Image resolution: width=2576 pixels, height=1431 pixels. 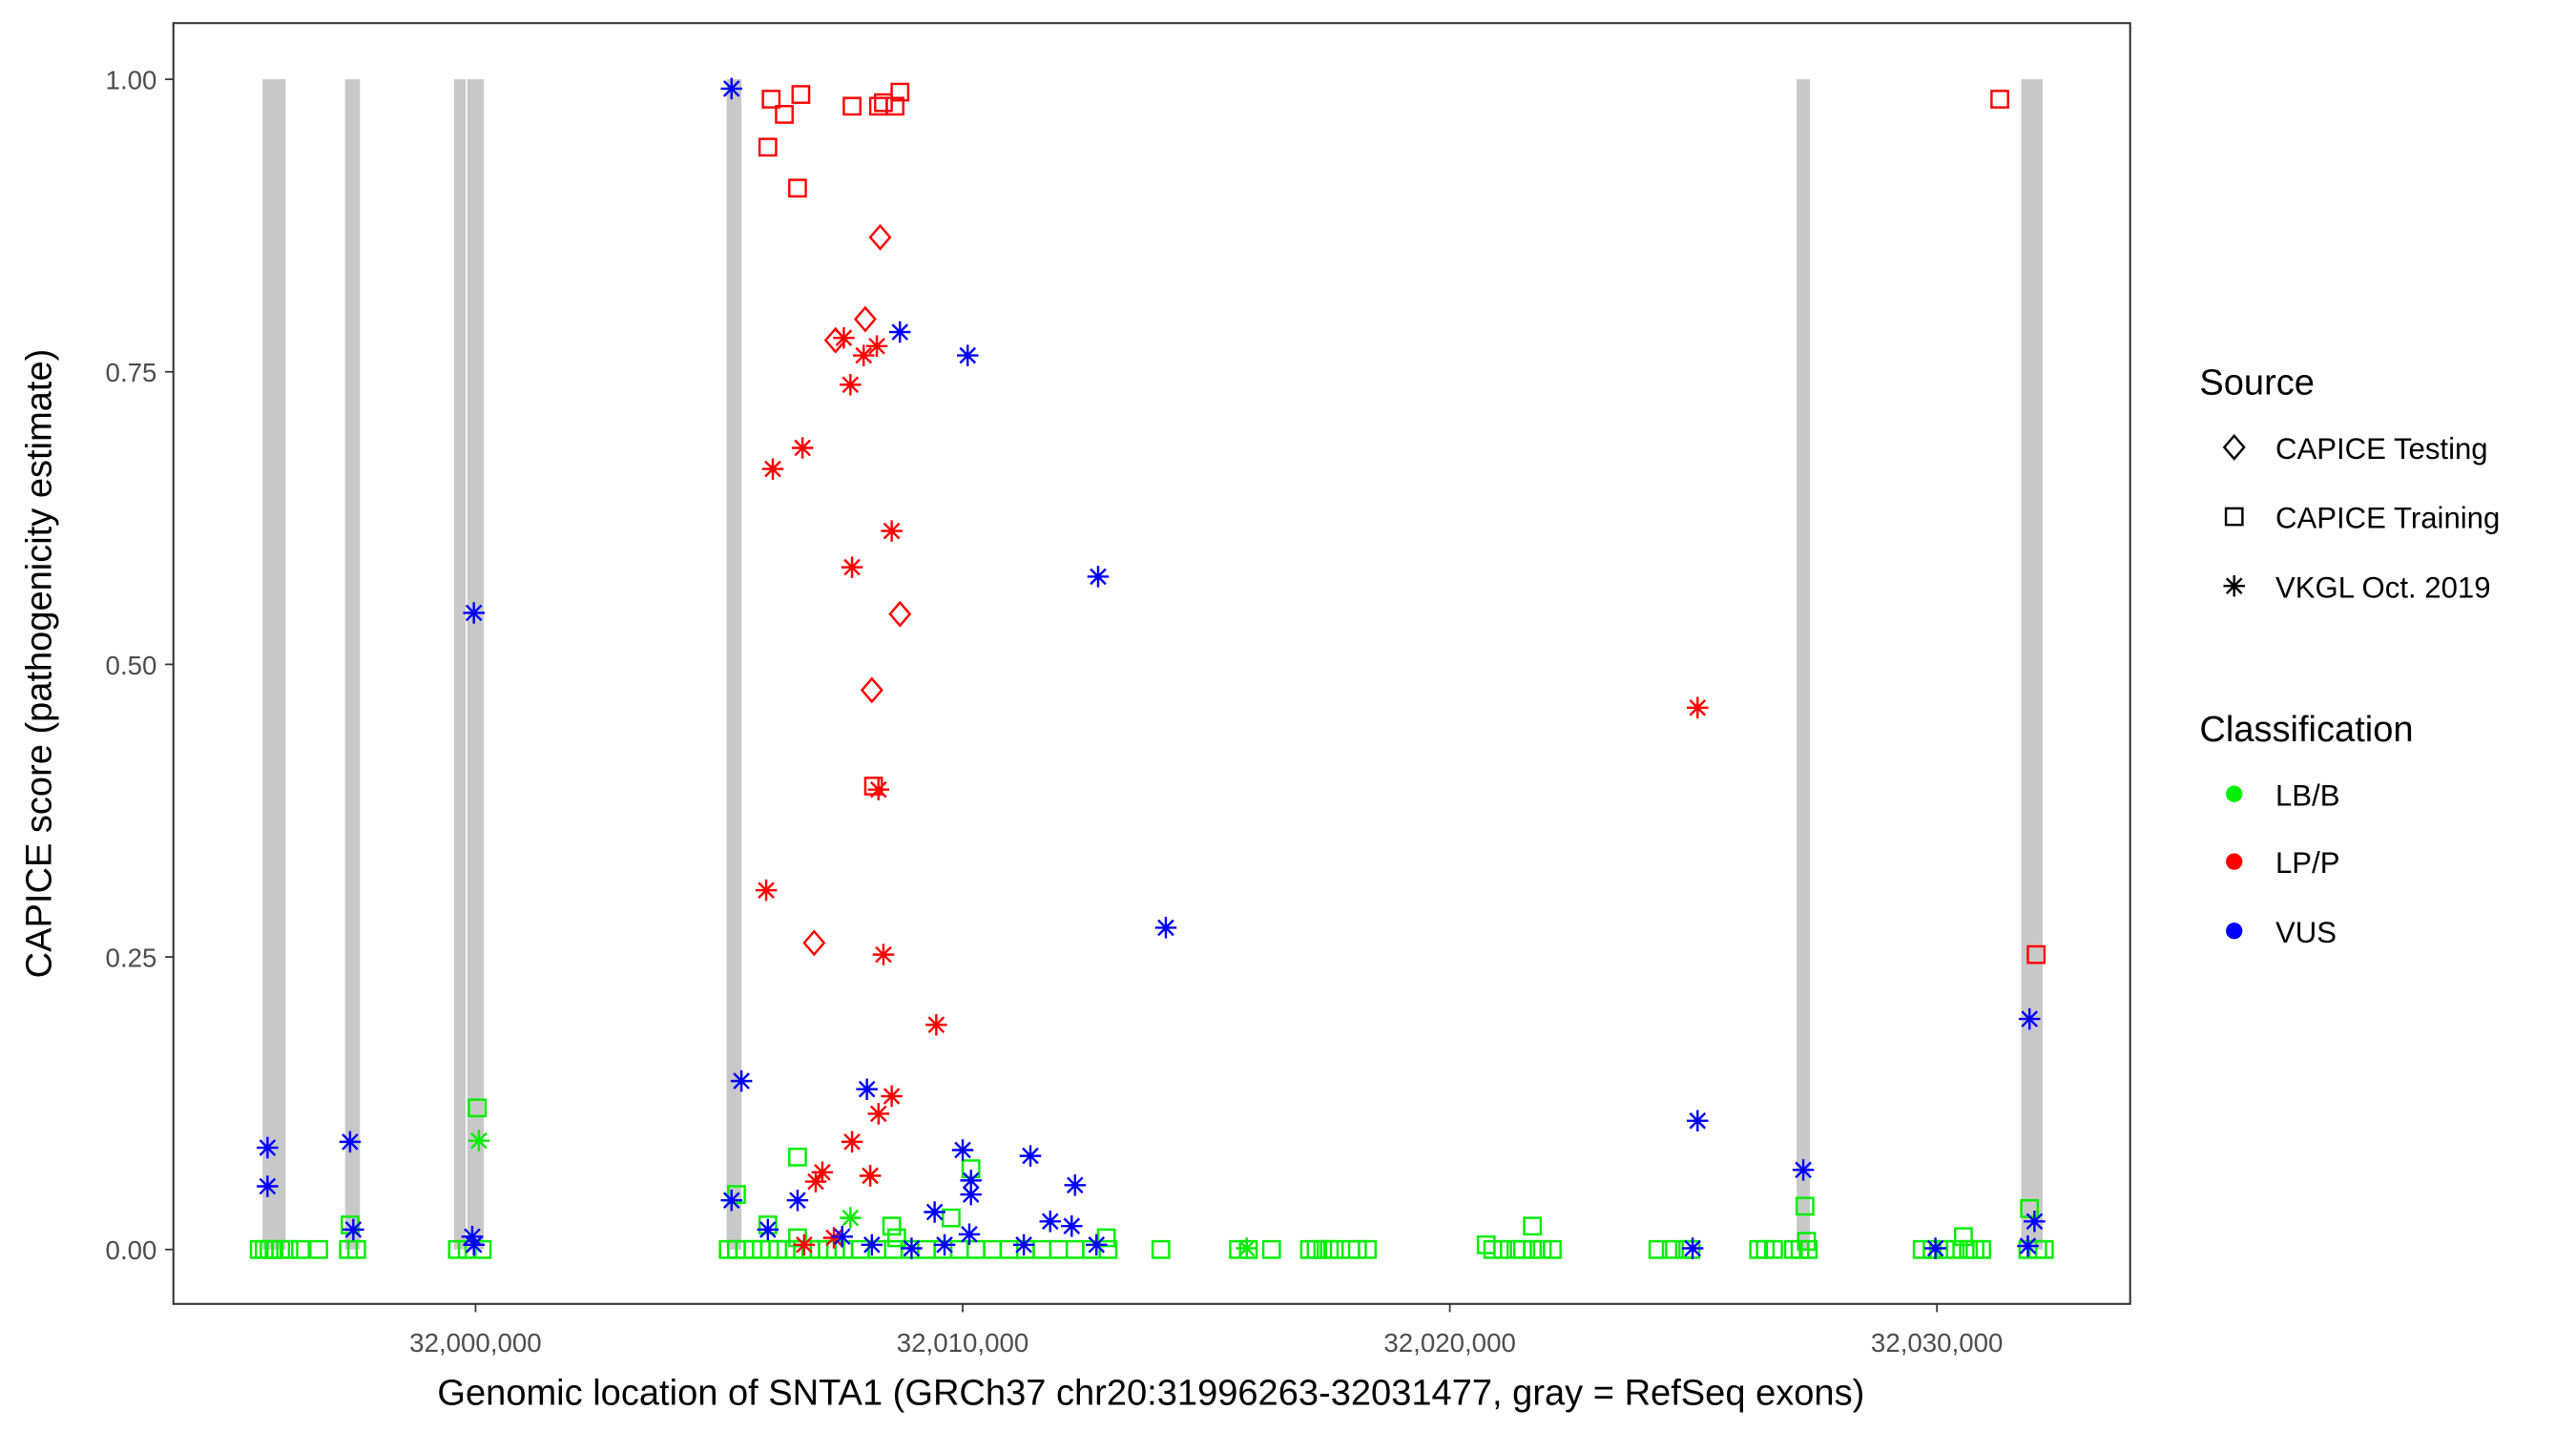 I want to click on legend-key-testing-icon, so click(x=2234, y=447).